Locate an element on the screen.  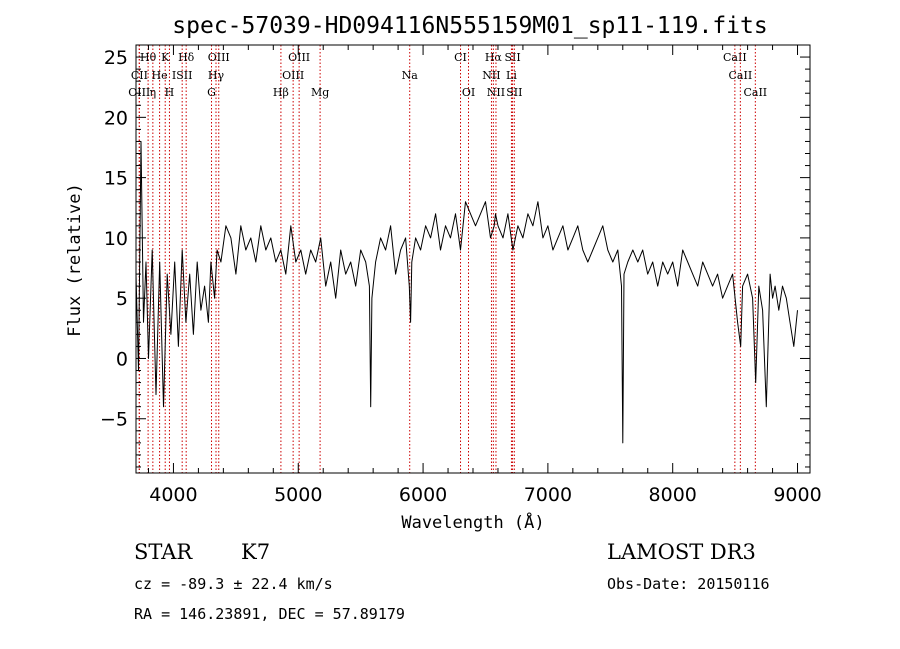
x-tick-label: 6000 is located at coordinates (423, 495).